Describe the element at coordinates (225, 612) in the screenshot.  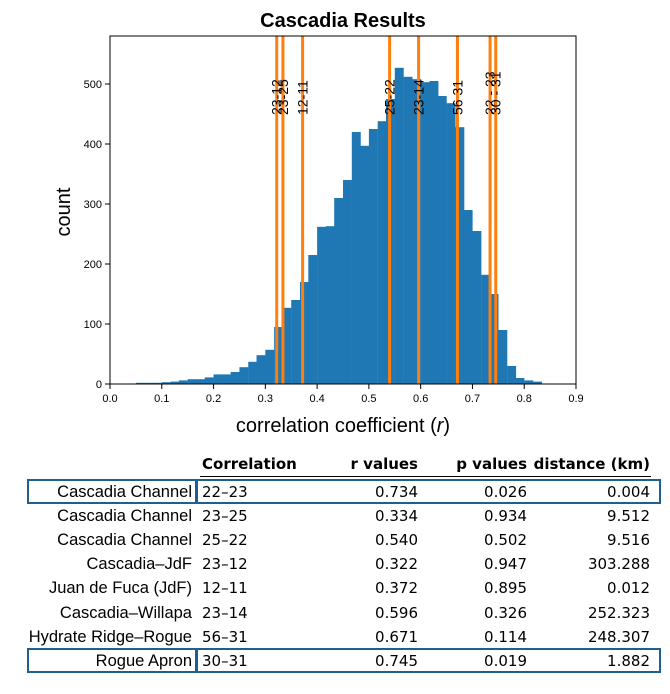
I see `row-correlation: 23–14` at that location.